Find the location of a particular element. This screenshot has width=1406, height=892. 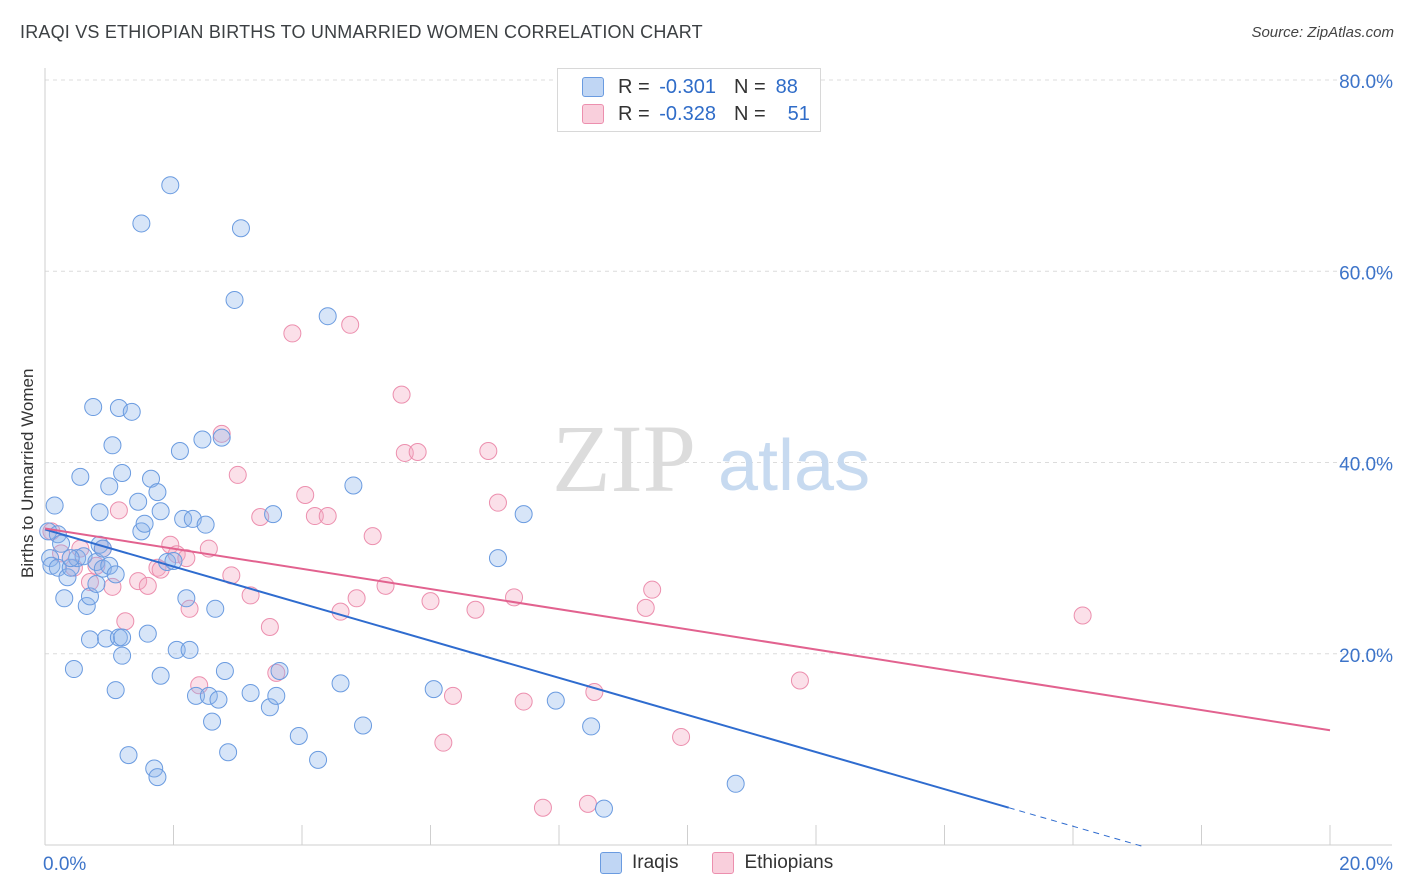

bottom-legend: Iraqis Ethiopians is located at coordinates (733, 863).